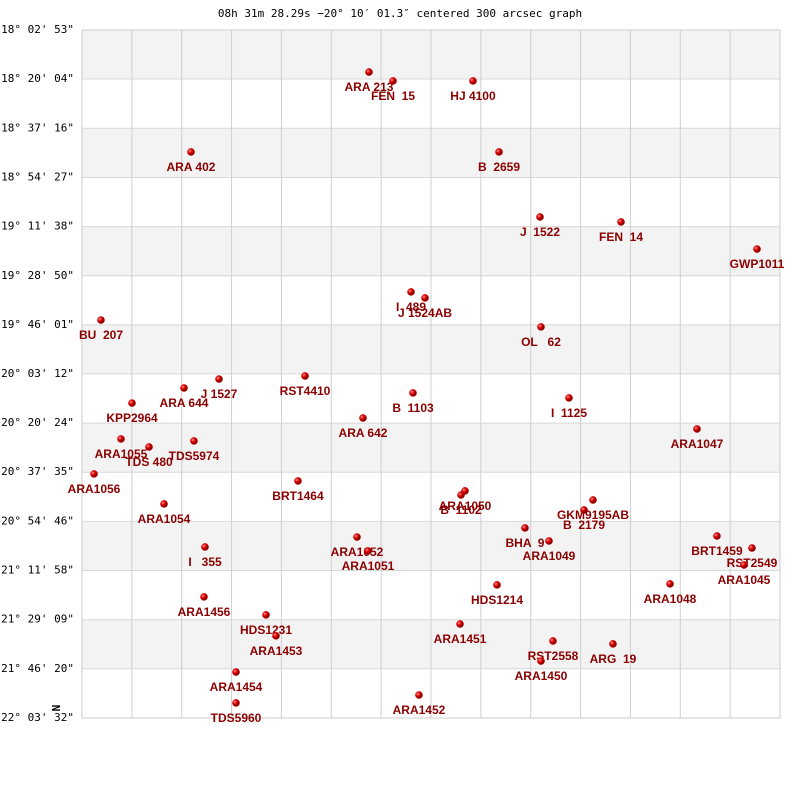 The width and height of the screenshot is (800, 800). Describe the element at coordinates (697, 444) in the screenshot. I see `star-label: ARA1047` at that location.